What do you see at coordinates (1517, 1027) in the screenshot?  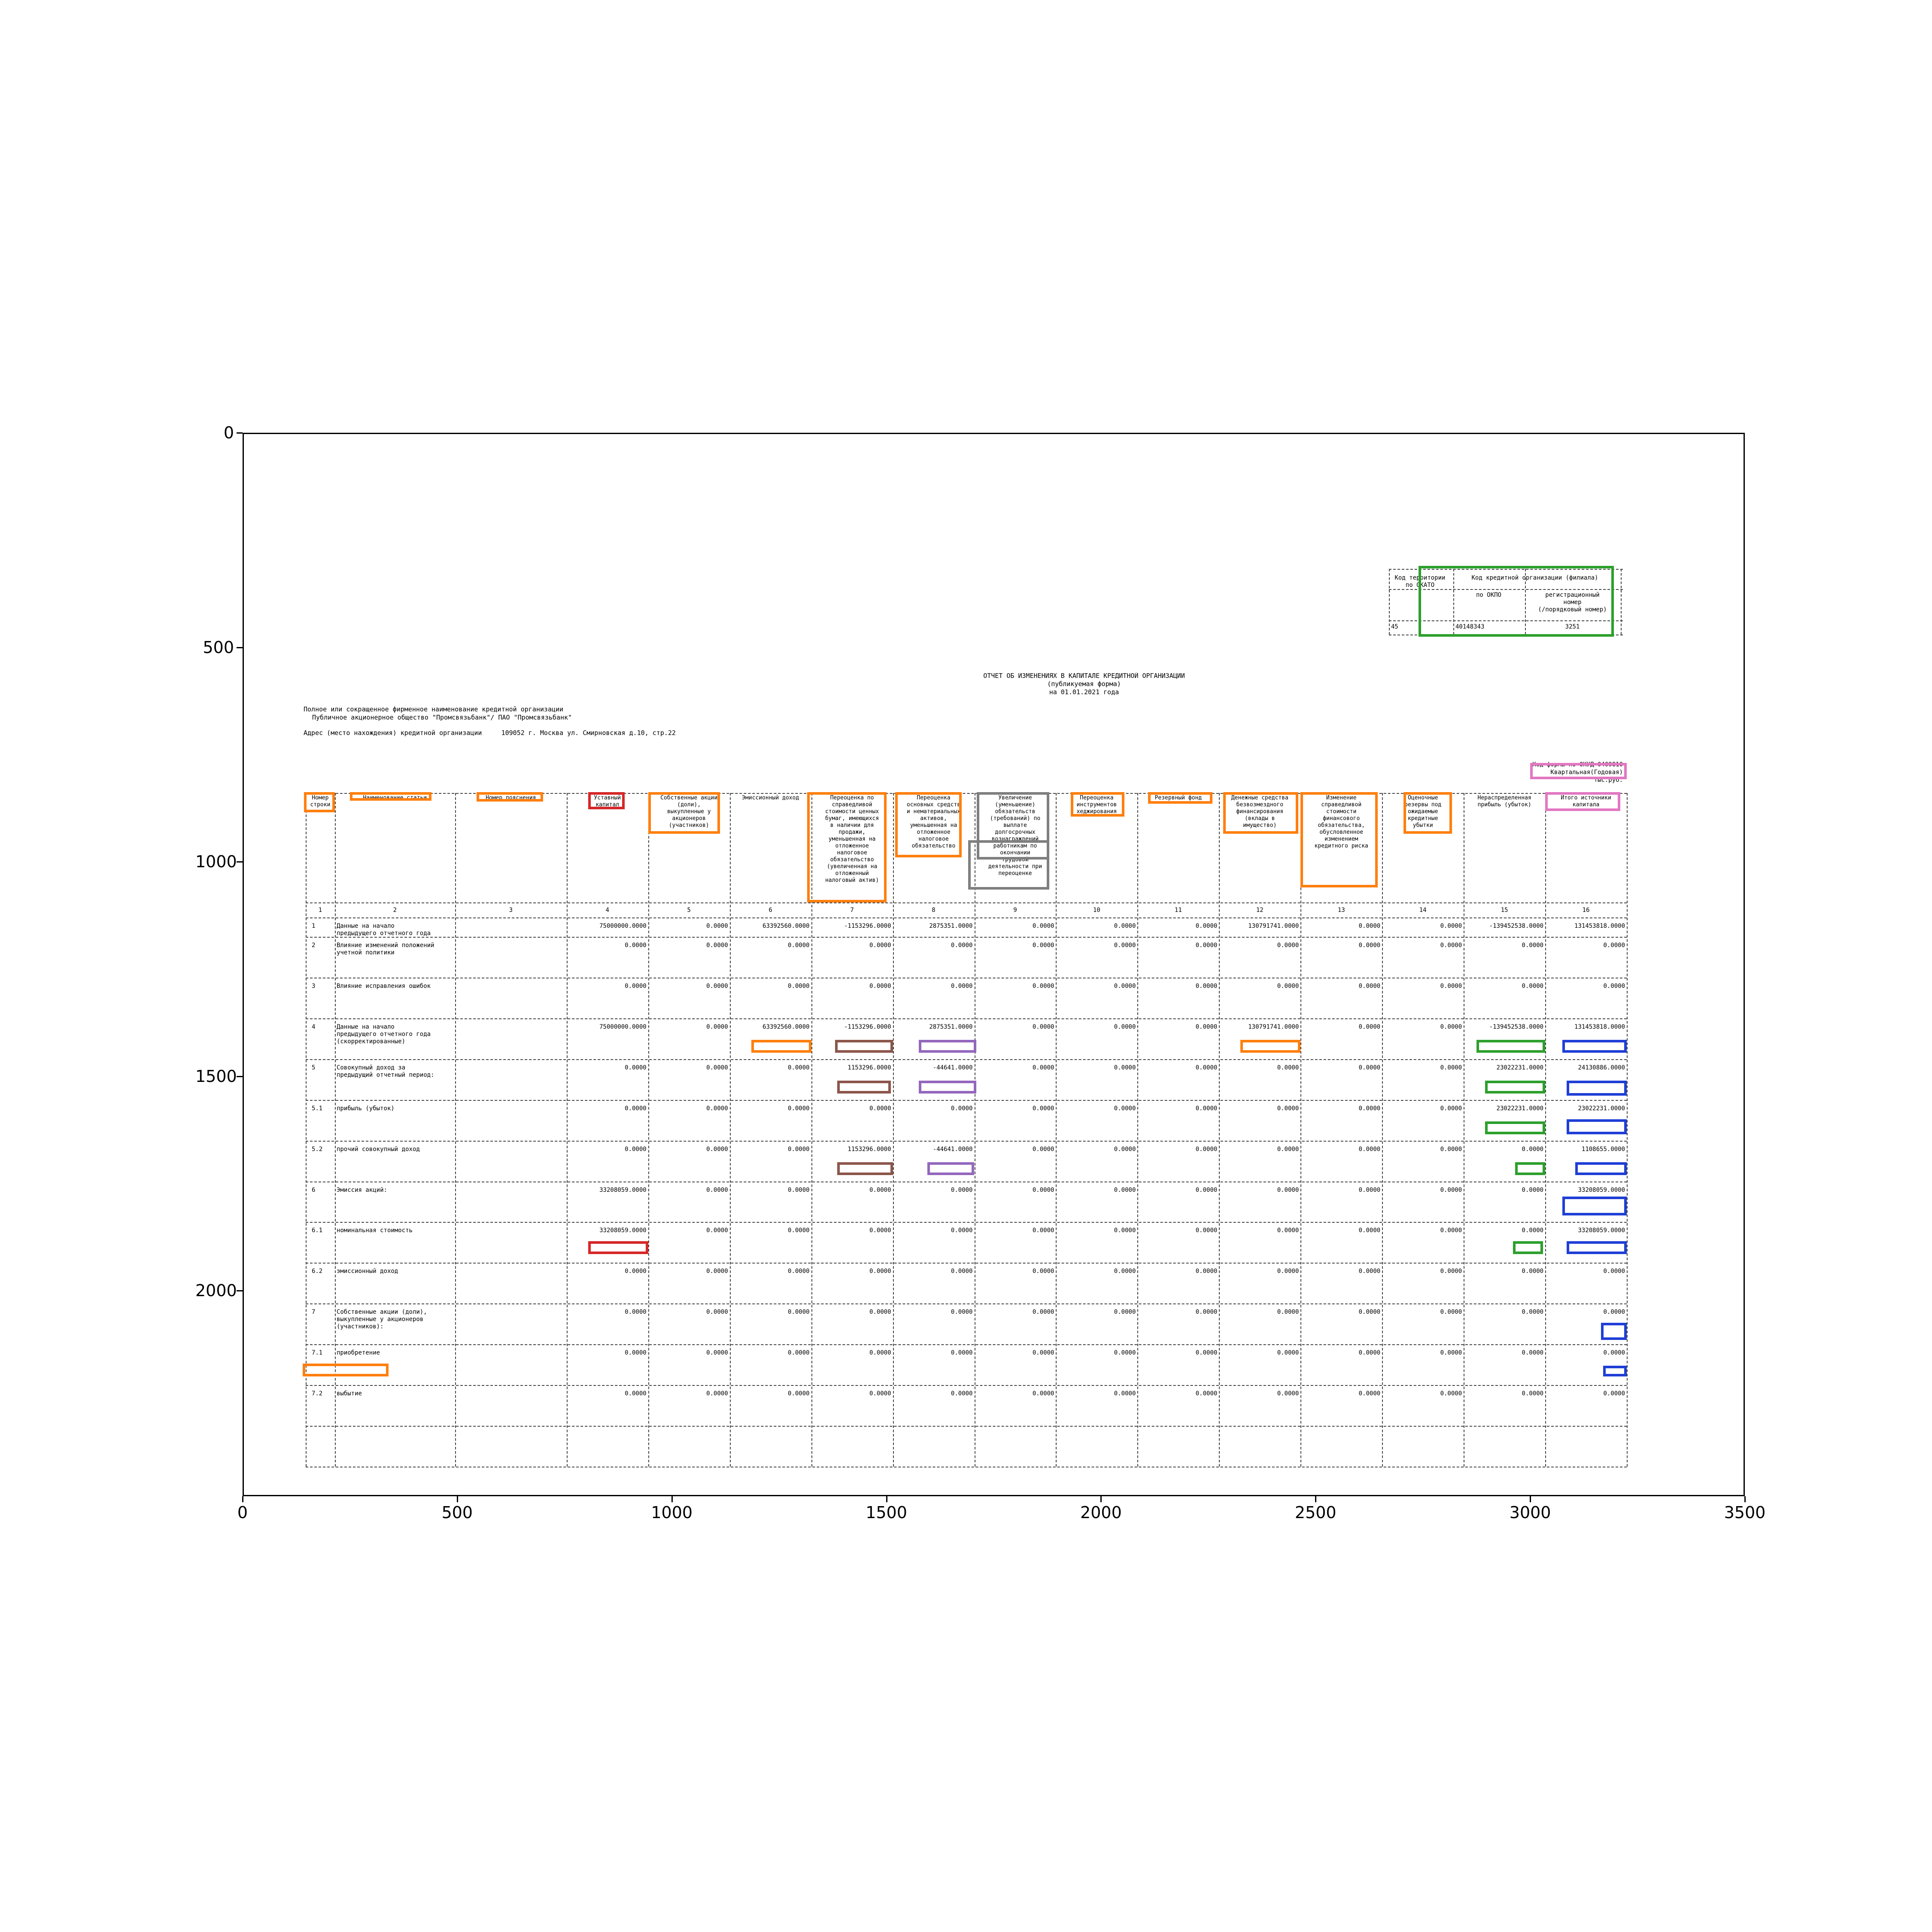 I see `table-cell-value: -139452538.0000` at bounding box center [1517, 1027].